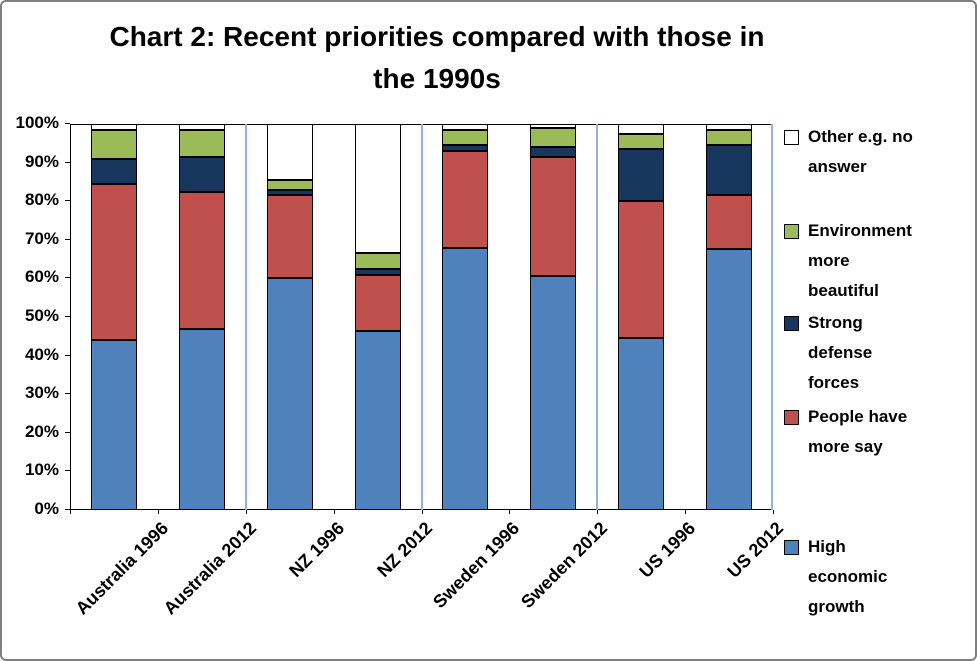 The image size is (977, 661). What do you see at coordinates (41, 277) in the screenshot?
I see `y-axis-tick-label: 60%` at bounding box center [41, 277].